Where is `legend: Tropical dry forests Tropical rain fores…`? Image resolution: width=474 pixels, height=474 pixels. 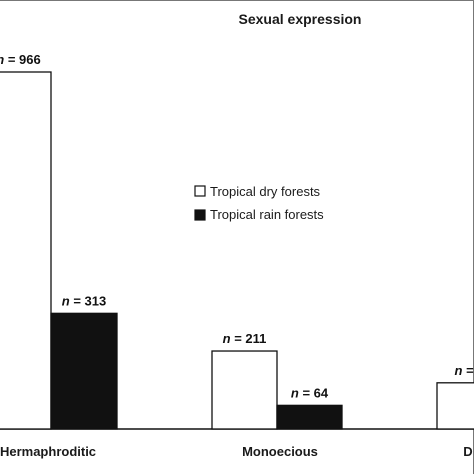
legend: Tropical dry forests Tropical rain fores… is located at coordinates (259, 203).